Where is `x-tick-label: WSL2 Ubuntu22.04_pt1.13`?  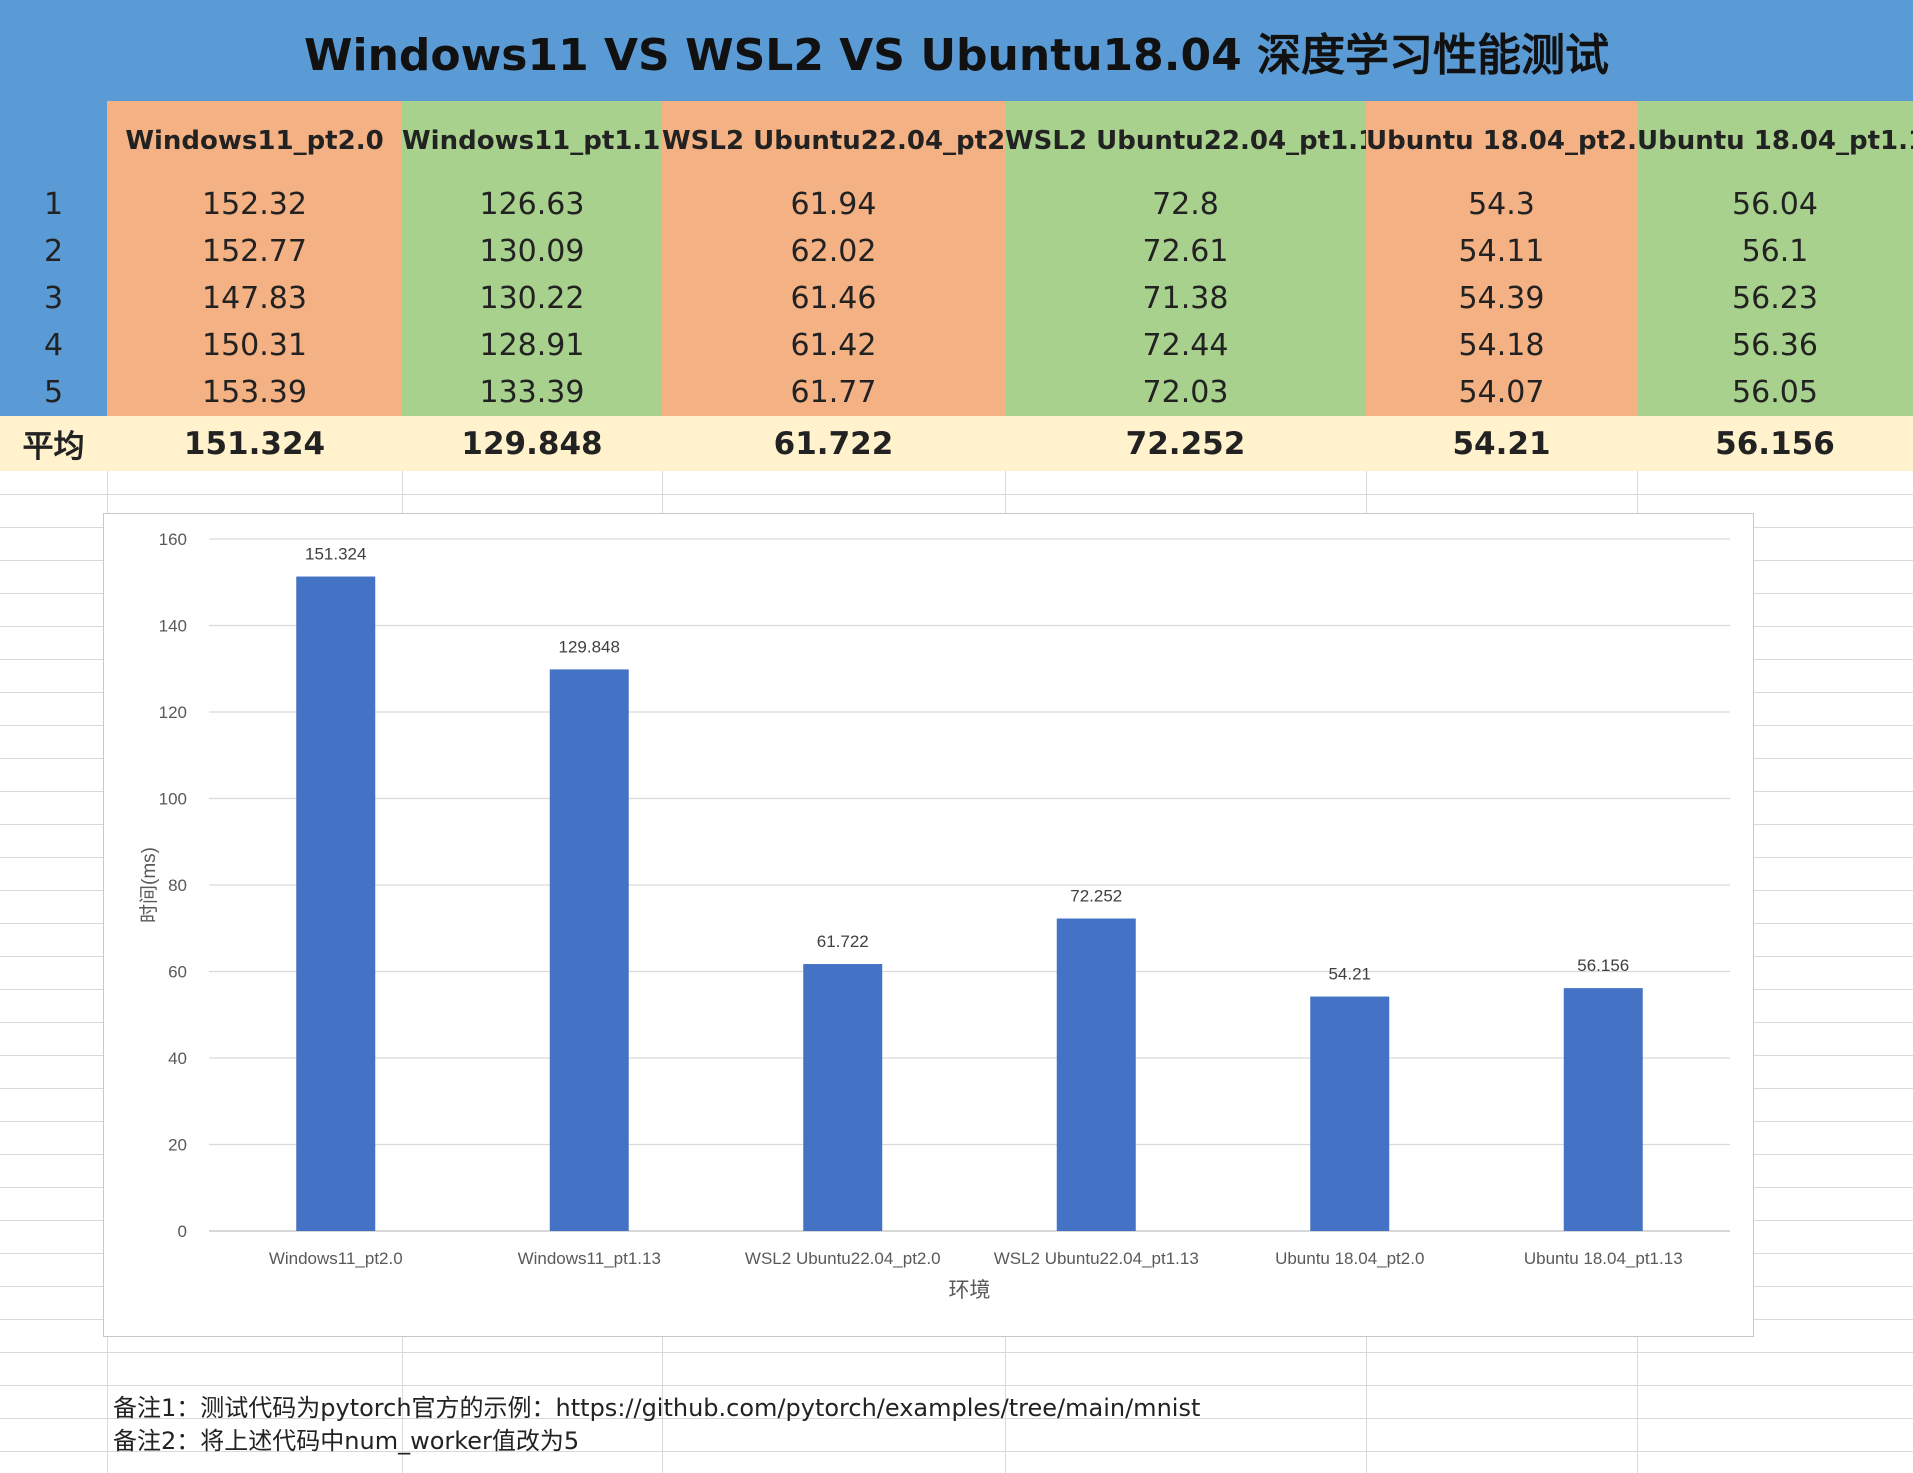 x-tick-label: WSL2 Ubuntu22.04_pt1.13 is located at coordinates (1096, 1258).